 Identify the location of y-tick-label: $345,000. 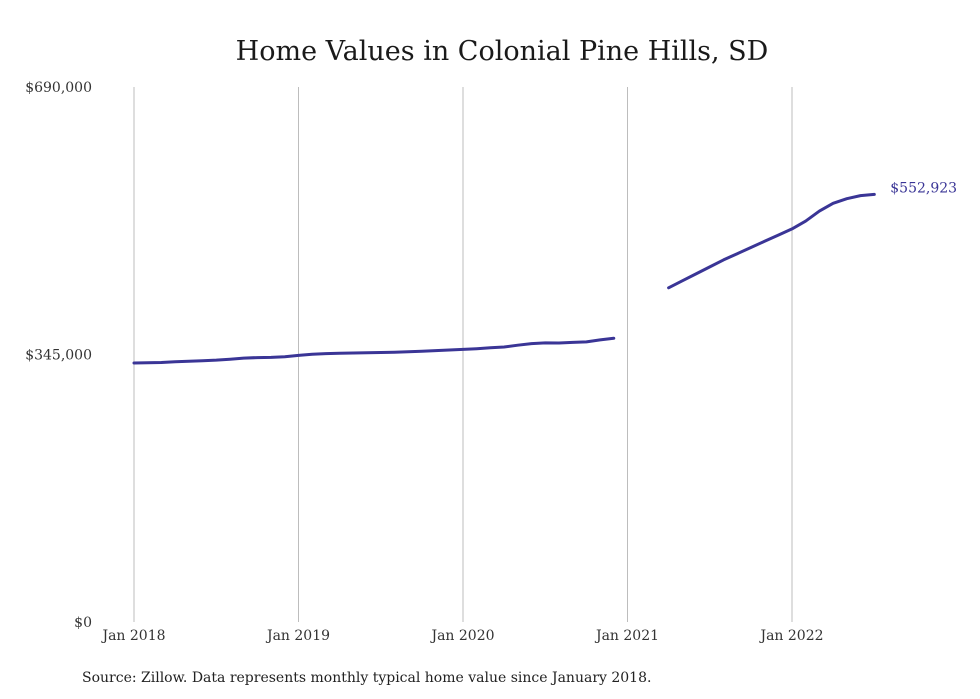
(58, 356).